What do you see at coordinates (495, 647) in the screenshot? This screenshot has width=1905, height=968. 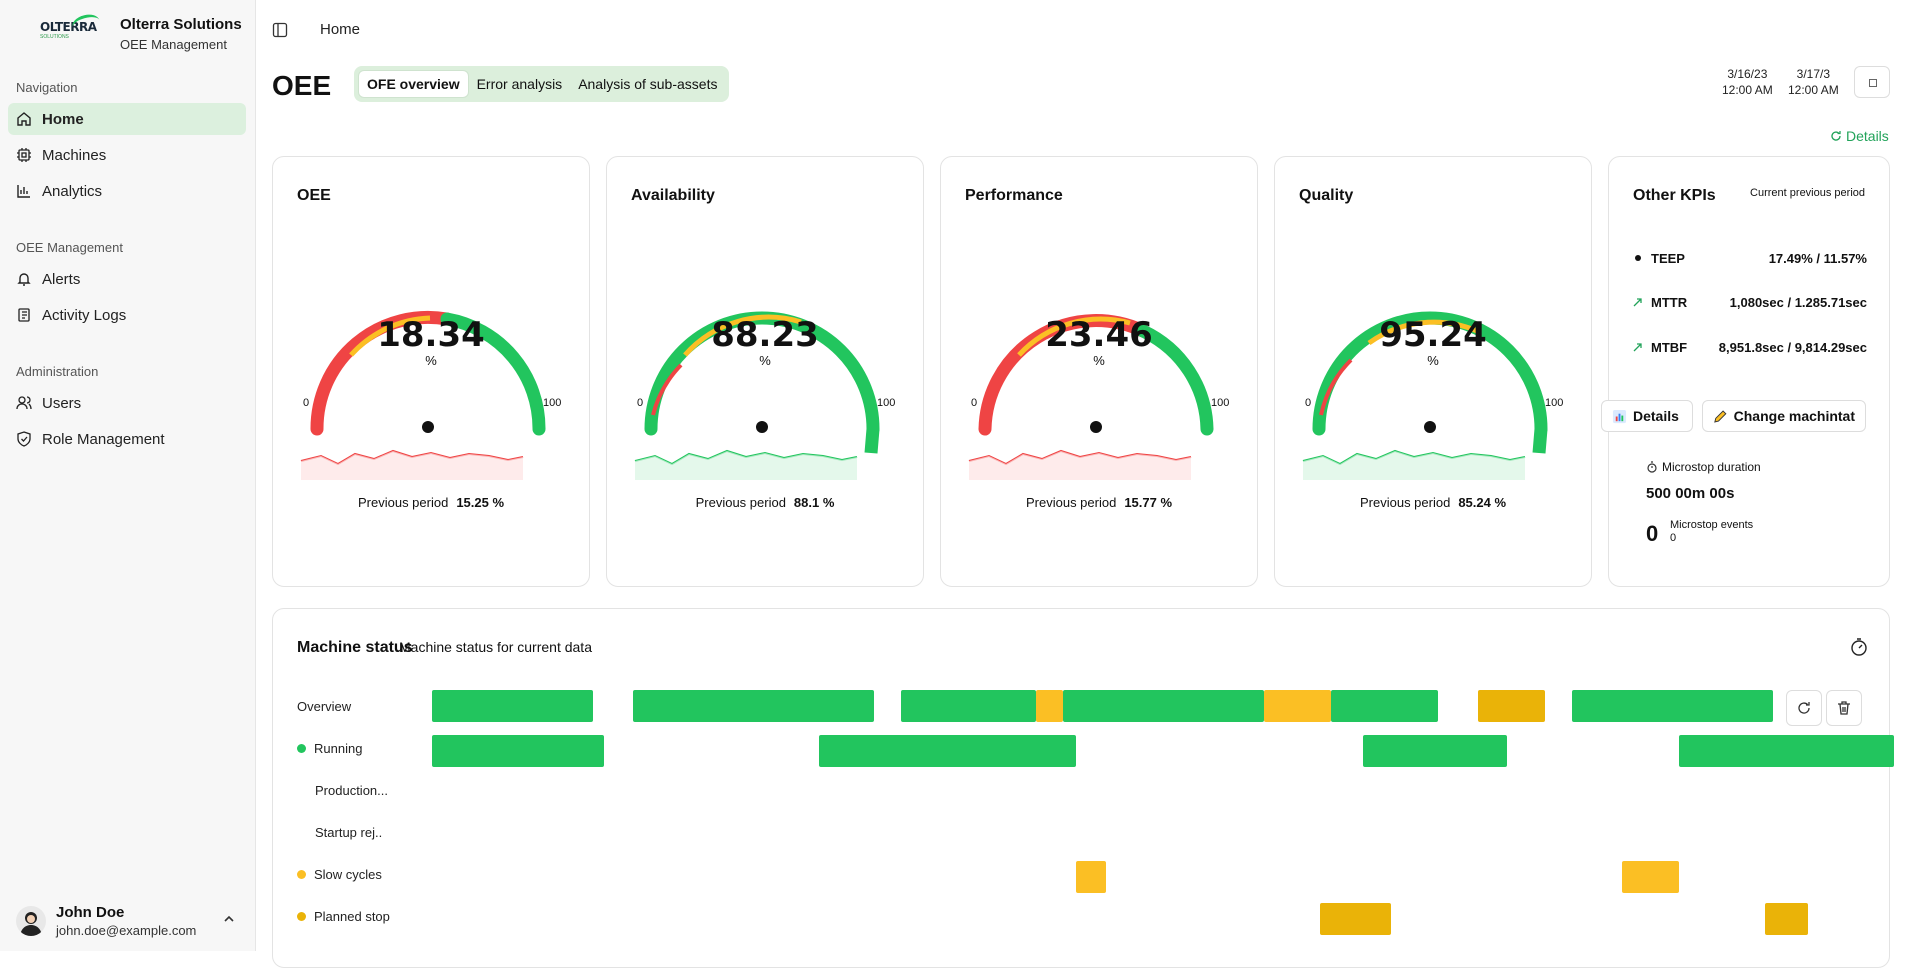 I see `machine-status-subtitle: Machine status for current data` at bounding box center [495, 647].